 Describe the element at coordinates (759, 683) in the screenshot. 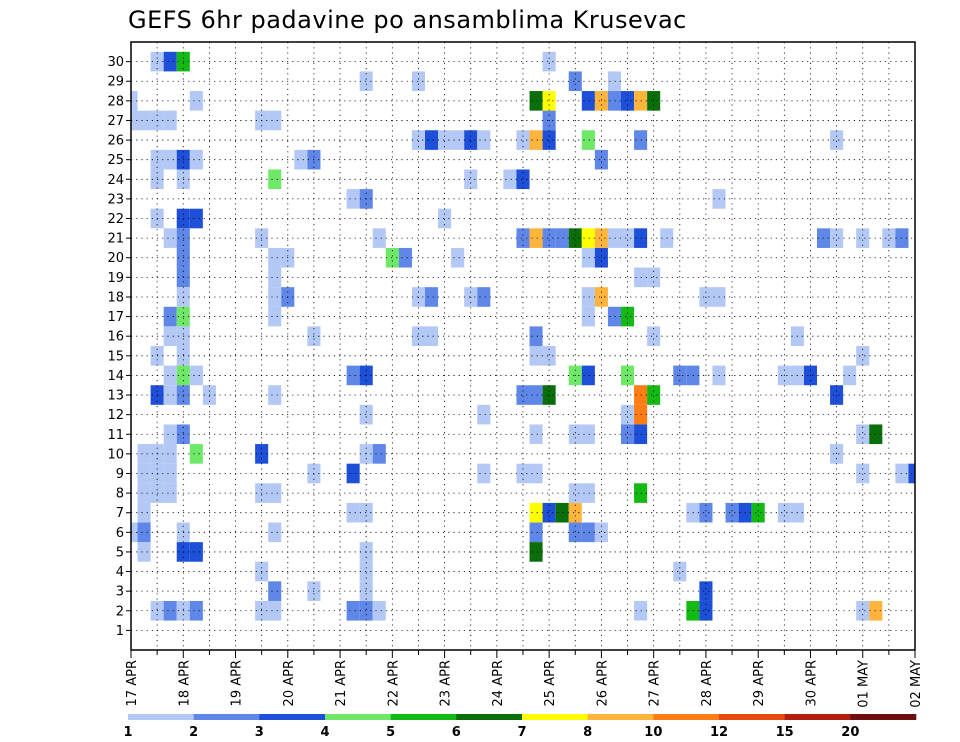

I see `x-tick-label: 29 APR` at that location.